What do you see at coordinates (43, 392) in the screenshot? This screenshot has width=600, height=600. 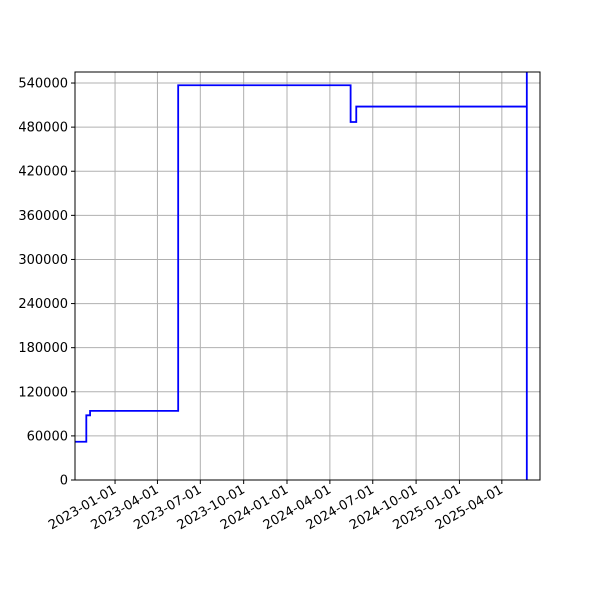 I see `y-tick-label: 120000` at bounding box center [43, 392].